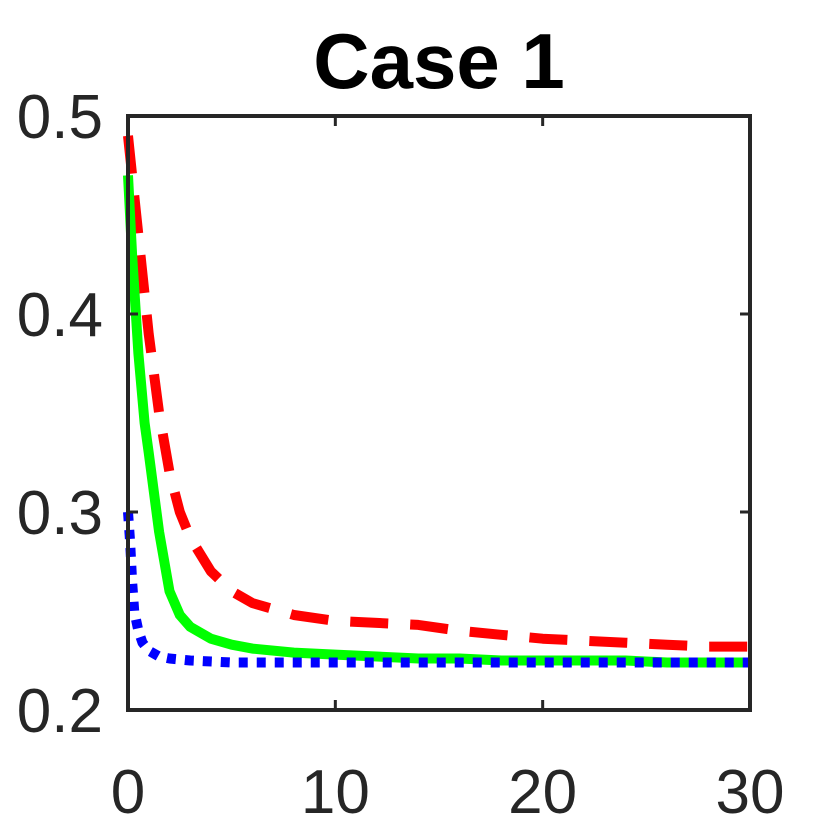 The width and height of the screenshot is (830, 830). What do you see at coordinates (335, 792) in the screenshot?
I see `x-tick-label: 10` at bounding box center [335, 792].